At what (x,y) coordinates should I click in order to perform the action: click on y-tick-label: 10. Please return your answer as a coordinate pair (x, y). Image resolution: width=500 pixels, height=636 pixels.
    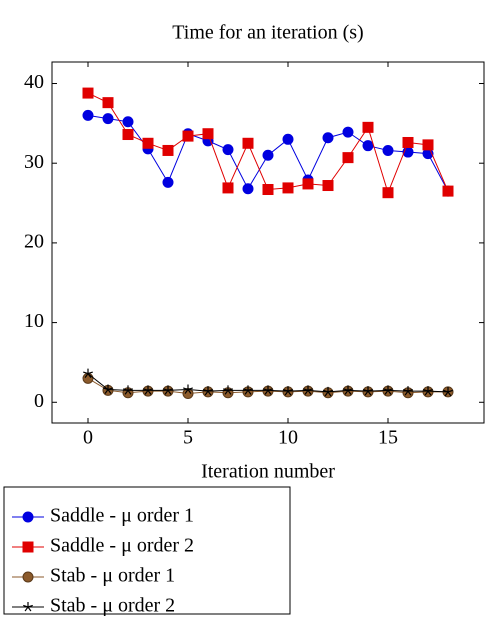
    Looking at the image, I should click on (34, 321).